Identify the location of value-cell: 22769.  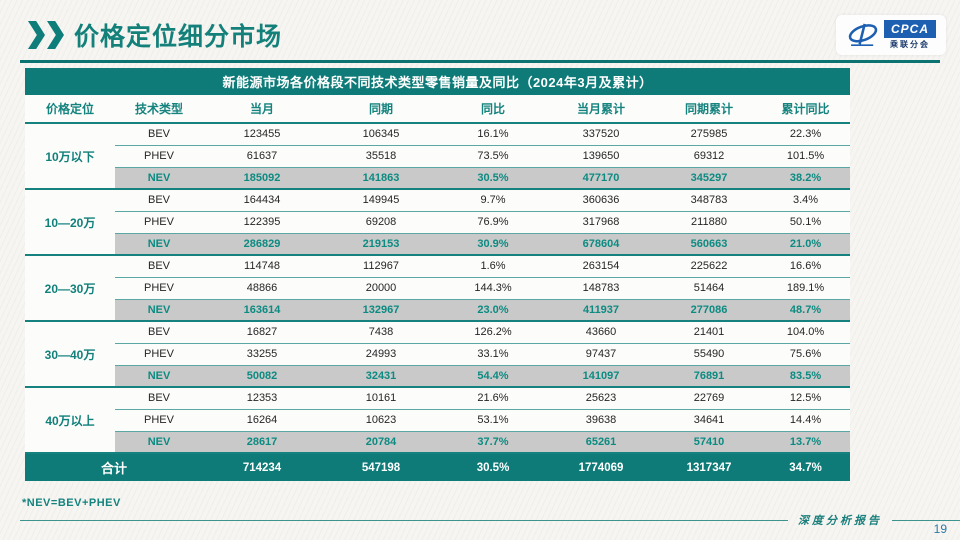
(709, 398).